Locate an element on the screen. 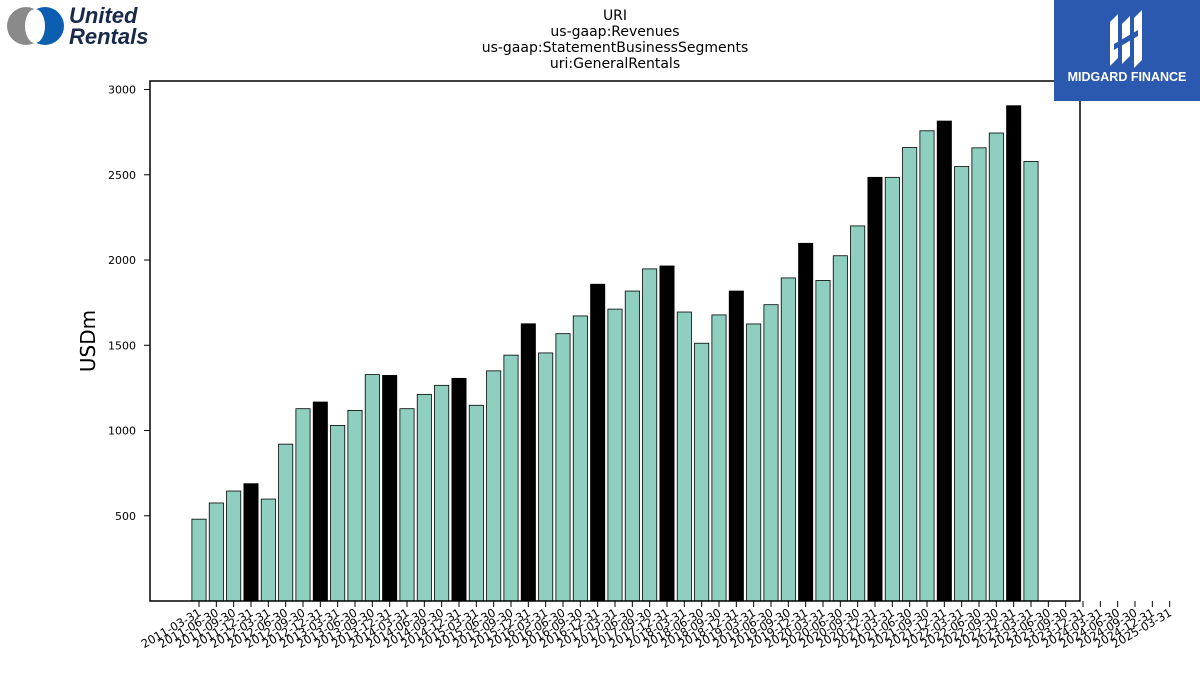 This screenshot has width=1200, height=675. midgard-finance-logo: MIDGARD FINANCE is located at coordinates (1127, 50).